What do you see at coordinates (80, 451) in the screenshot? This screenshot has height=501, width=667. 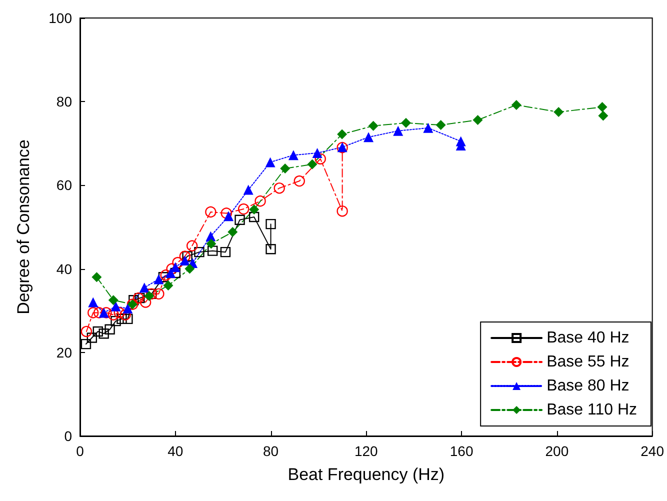 I see `x-tick-label: 0` at bounding box center [80, 451].